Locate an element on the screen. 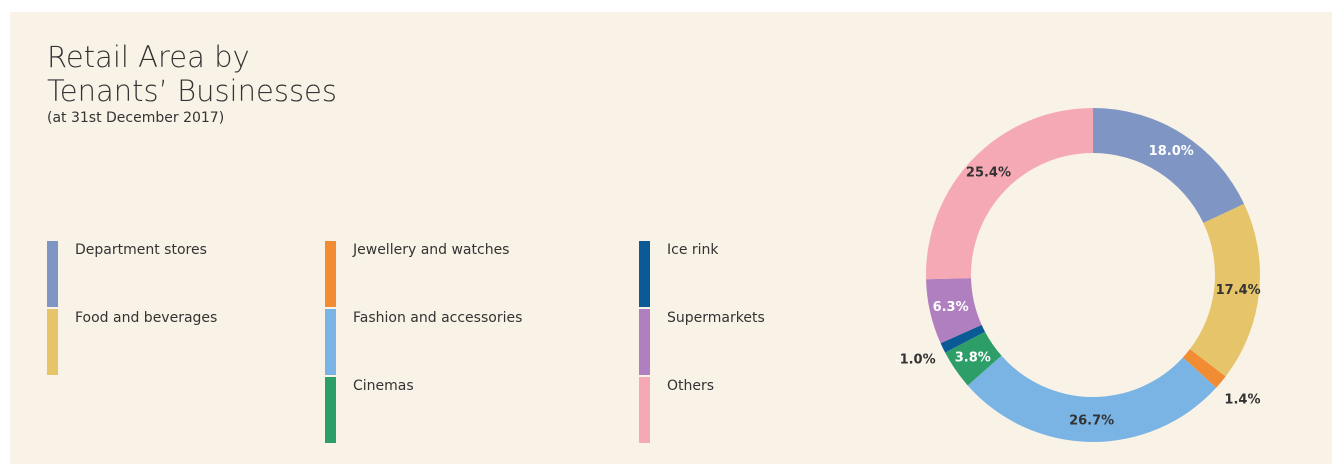 This screenshot has height=476, width=1342. legend-label: Supermarkets is located at coordinates (716, 318).